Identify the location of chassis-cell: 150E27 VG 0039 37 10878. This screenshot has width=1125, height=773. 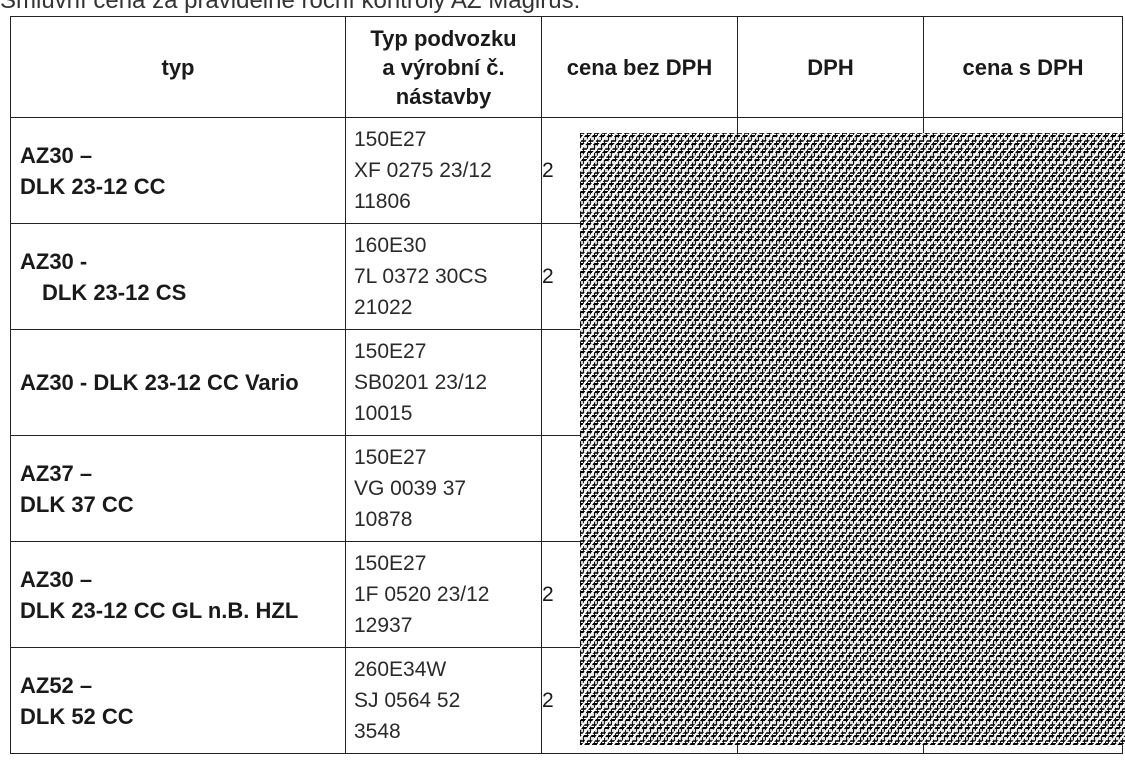
(443, 488).